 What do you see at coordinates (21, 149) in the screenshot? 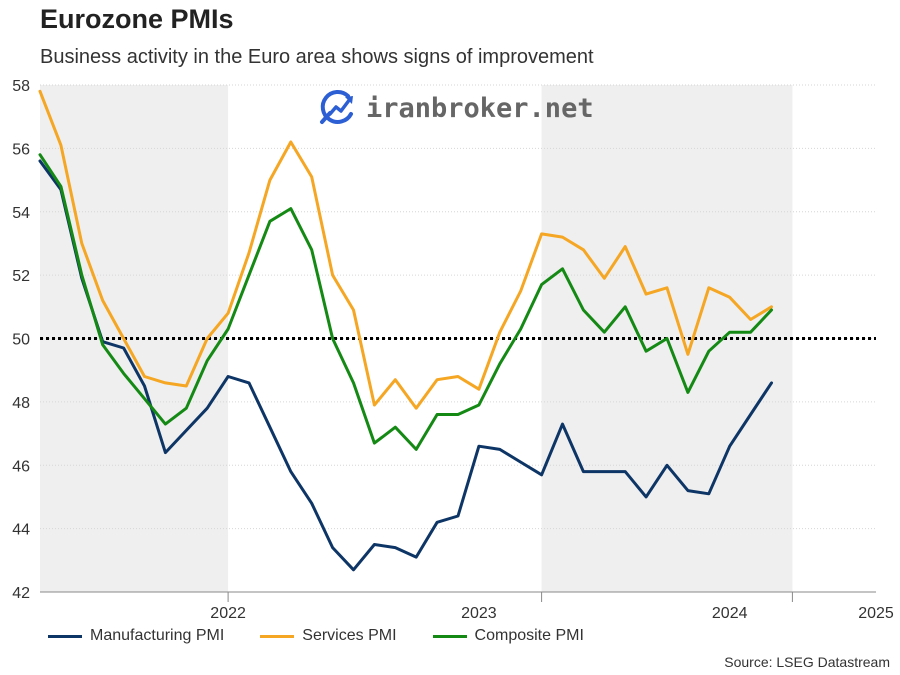
I see `y-tick-label-56: 56` at bounding box center [21, 149].